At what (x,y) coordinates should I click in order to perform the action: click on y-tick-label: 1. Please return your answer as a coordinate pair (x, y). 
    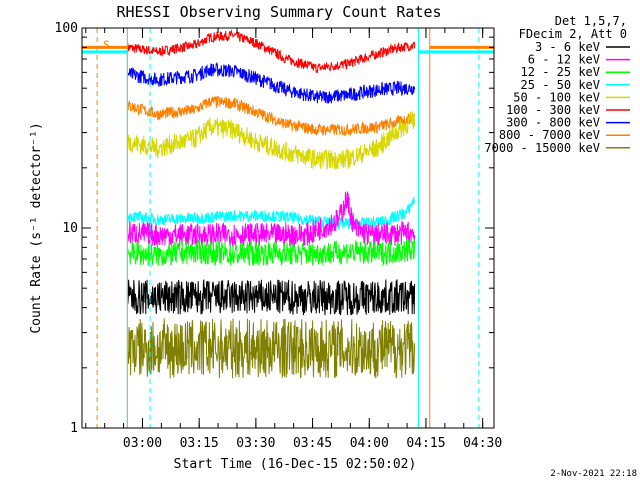
    Looking at the image, I should click on (74, 428).